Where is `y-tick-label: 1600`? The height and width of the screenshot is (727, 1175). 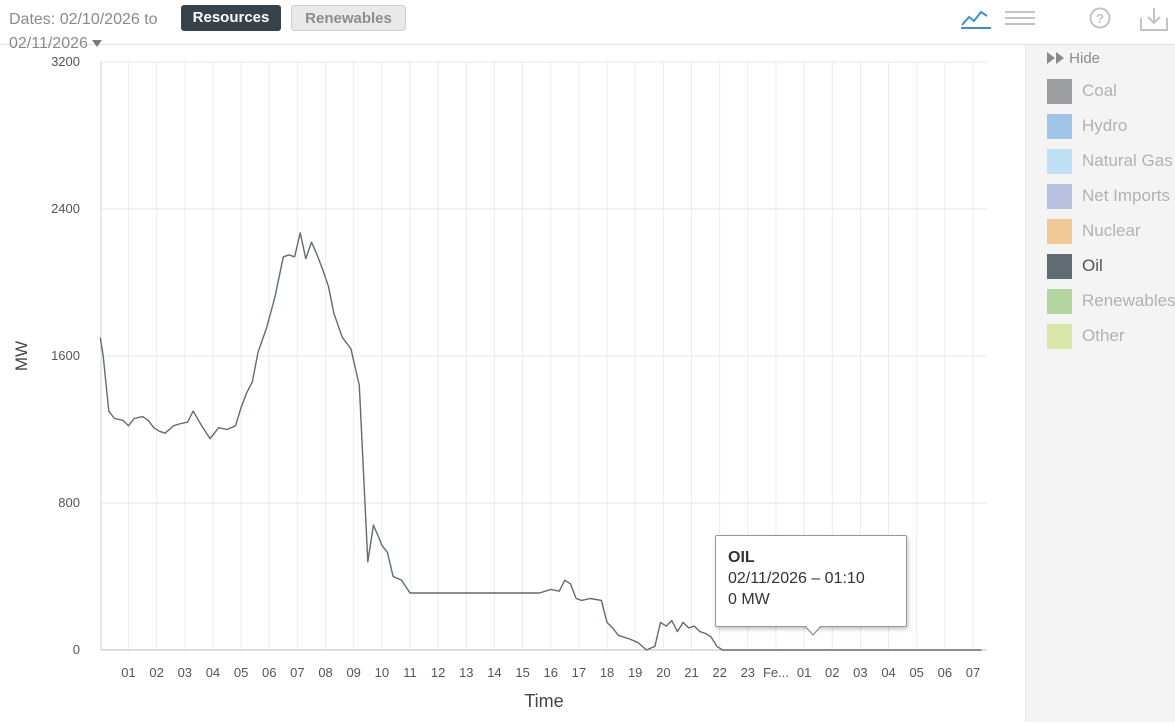 y-tick-label: 1600 is located at coordinates (65, 355).